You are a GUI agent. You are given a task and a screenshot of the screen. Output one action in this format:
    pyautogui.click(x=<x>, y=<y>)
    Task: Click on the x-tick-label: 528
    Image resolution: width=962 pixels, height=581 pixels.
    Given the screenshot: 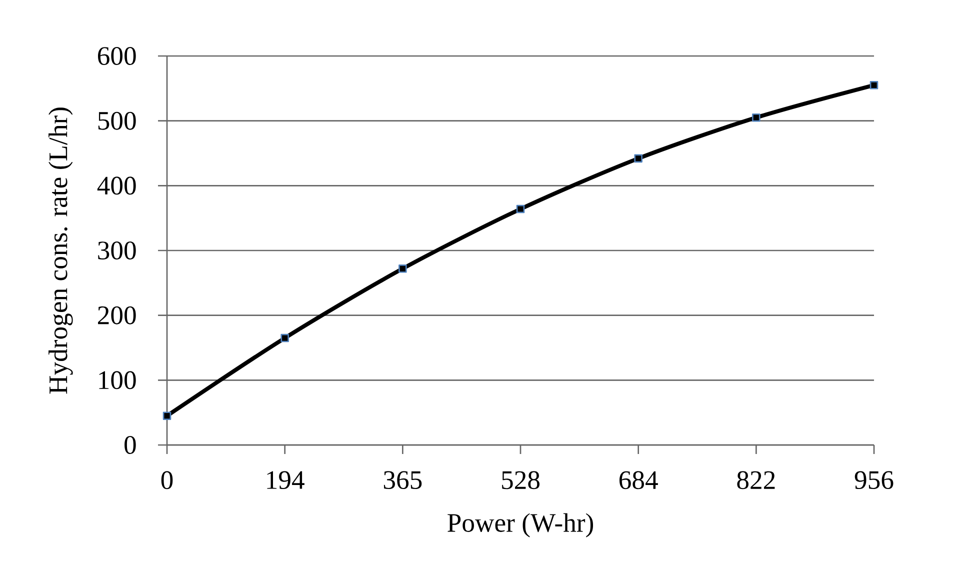 What is the action you would take?
    pyautogui.click(x=521, y=480)
    